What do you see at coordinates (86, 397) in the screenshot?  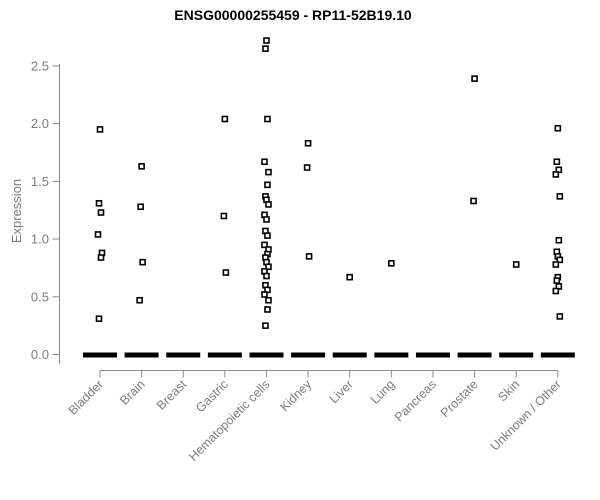 I see `x-tick-label: Bladder` at bounding box center [86, 397].